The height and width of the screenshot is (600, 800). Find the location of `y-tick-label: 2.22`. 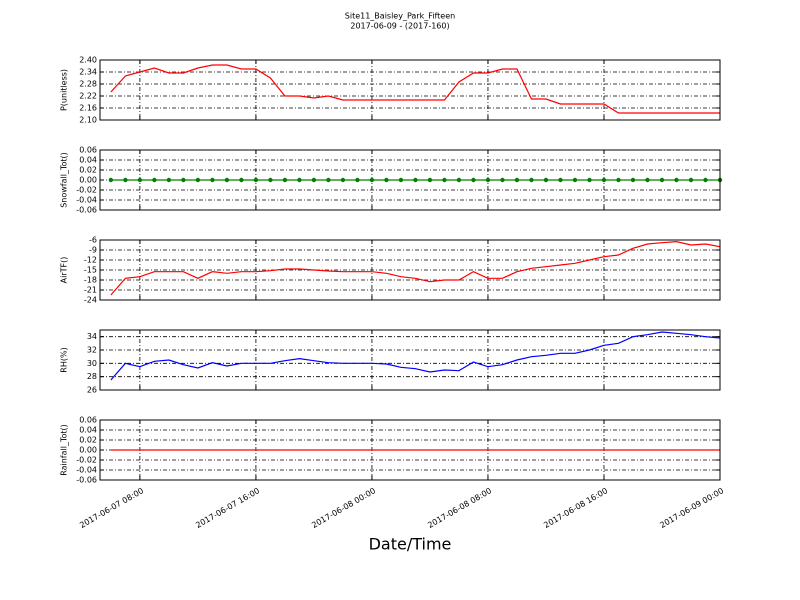

y-tick-label: 2.22 is located at coordinates (88, 96).